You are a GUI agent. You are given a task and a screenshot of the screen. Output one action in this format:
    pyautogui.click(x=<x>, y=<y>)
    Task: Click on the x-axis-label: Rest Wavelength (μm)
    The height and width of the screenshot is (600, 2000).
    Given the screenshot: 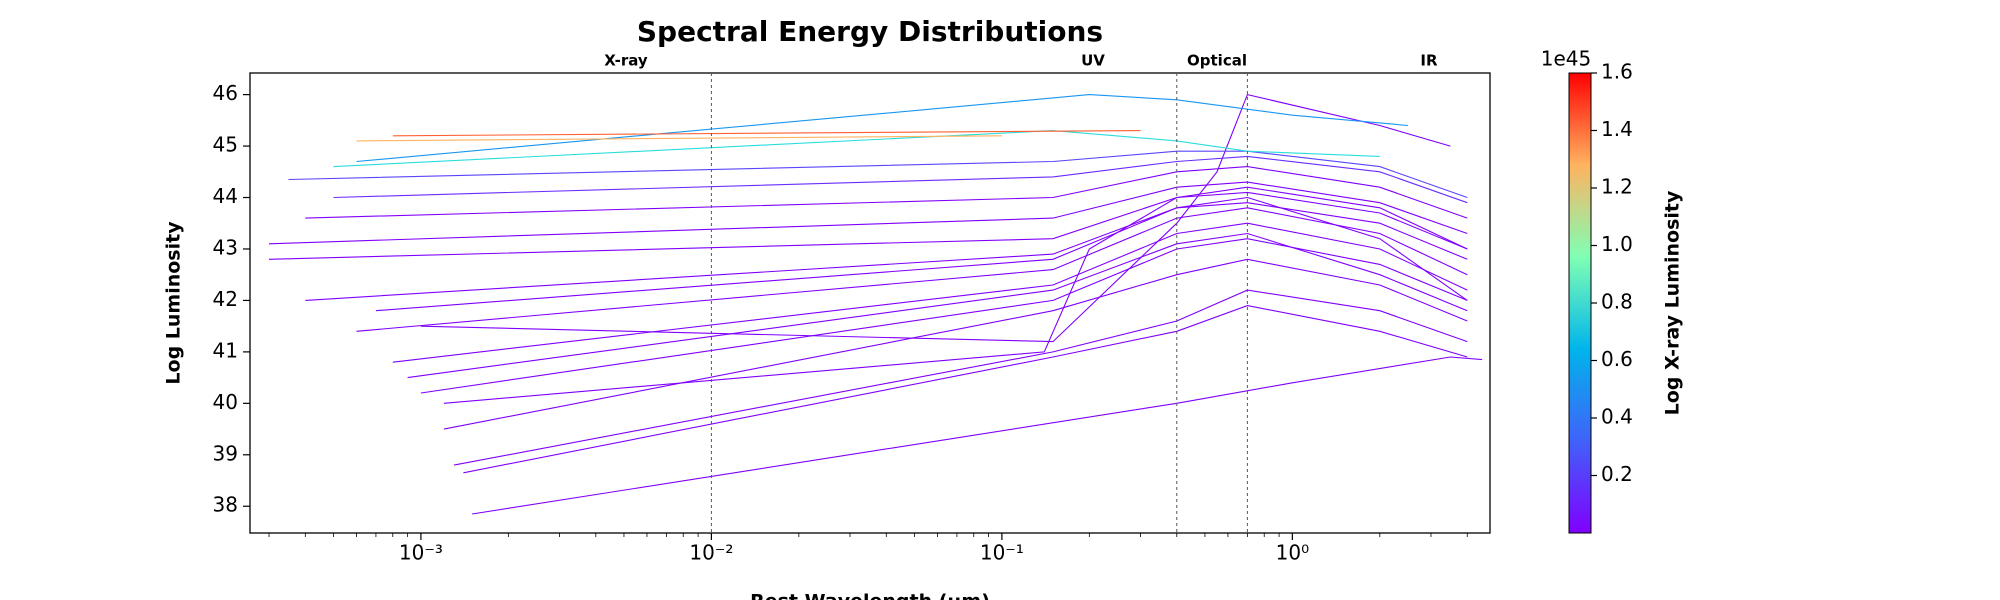 What is the action you would take?
    pyautogui.click(x=870, y=595)
    